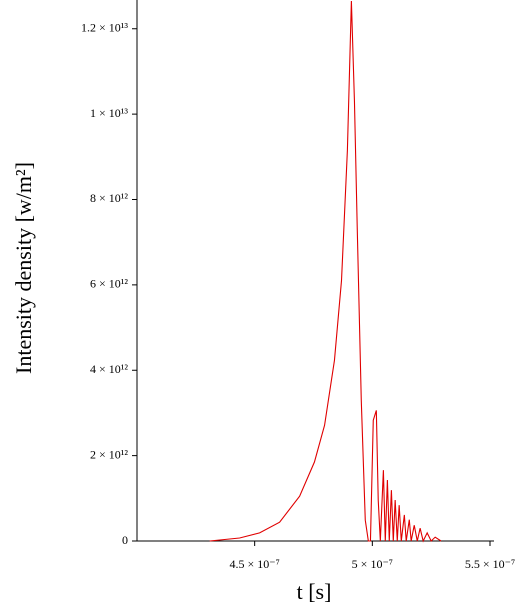  I want to click on y-axis-title: Intensity density [w/m²], so click(23, 268).